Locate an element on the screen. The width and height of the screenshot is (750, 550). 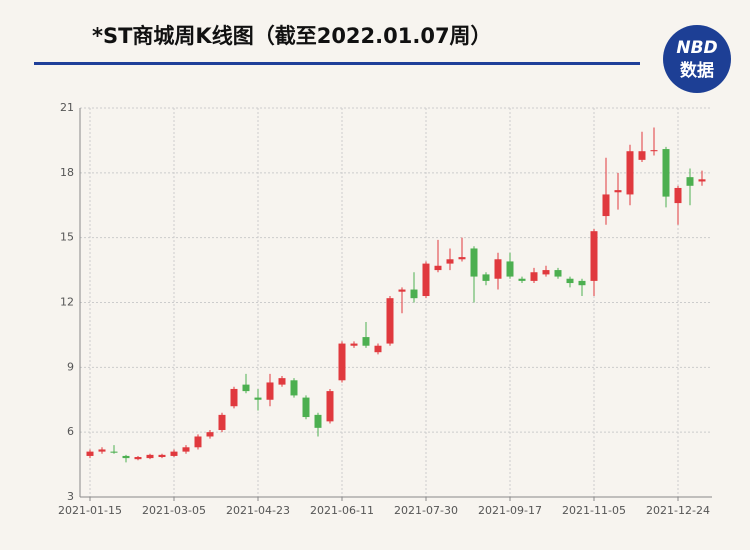
x-tick-label: 2021-04-23 is located at coordinates (258, 510).